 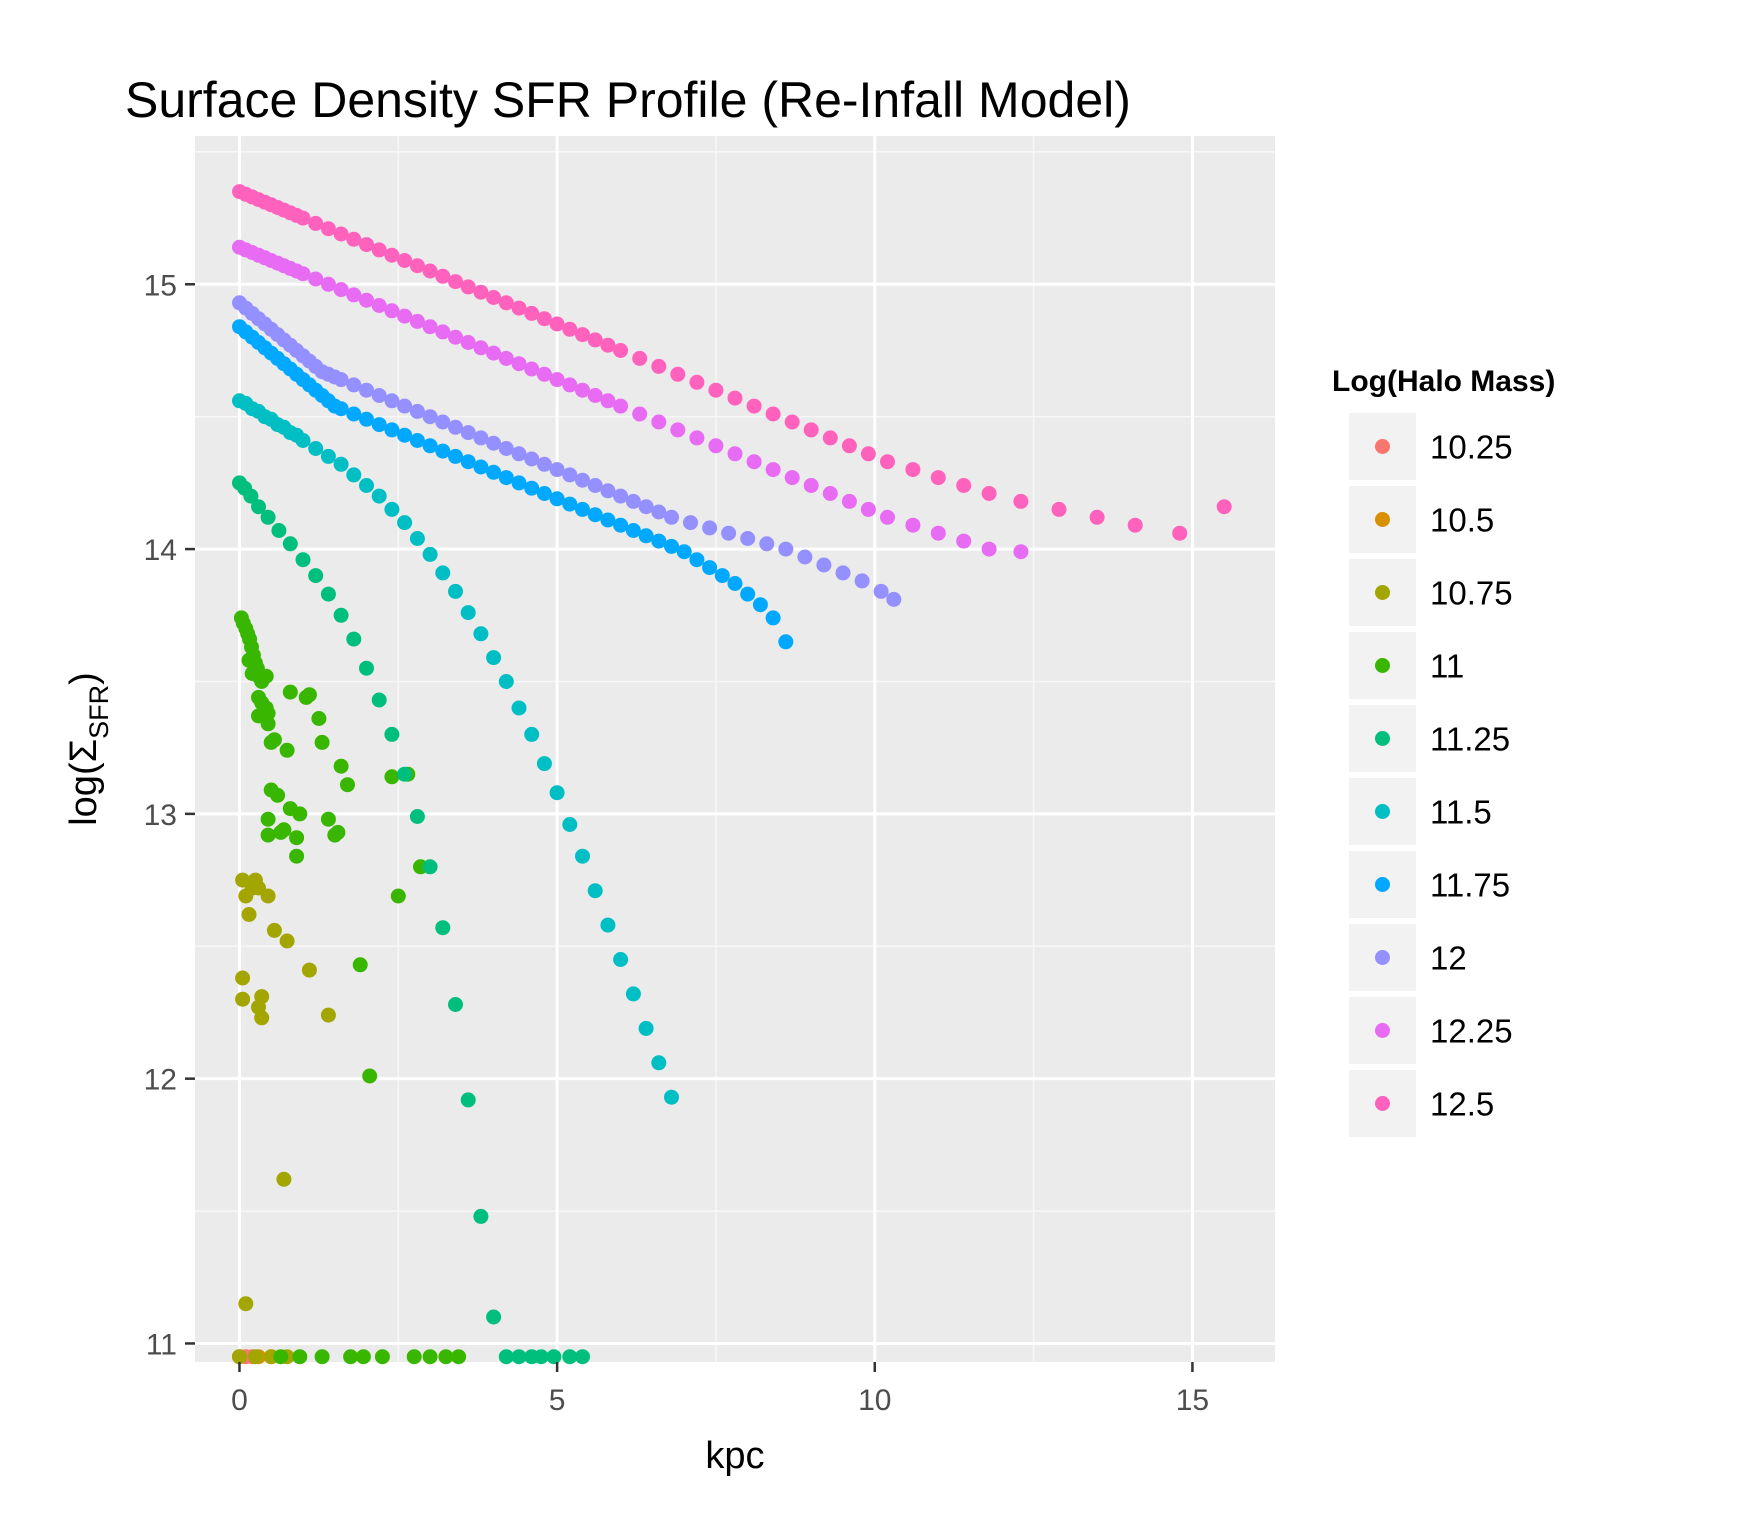 I want to click on x-tick-label: 5, so click(x=557, y=1400).